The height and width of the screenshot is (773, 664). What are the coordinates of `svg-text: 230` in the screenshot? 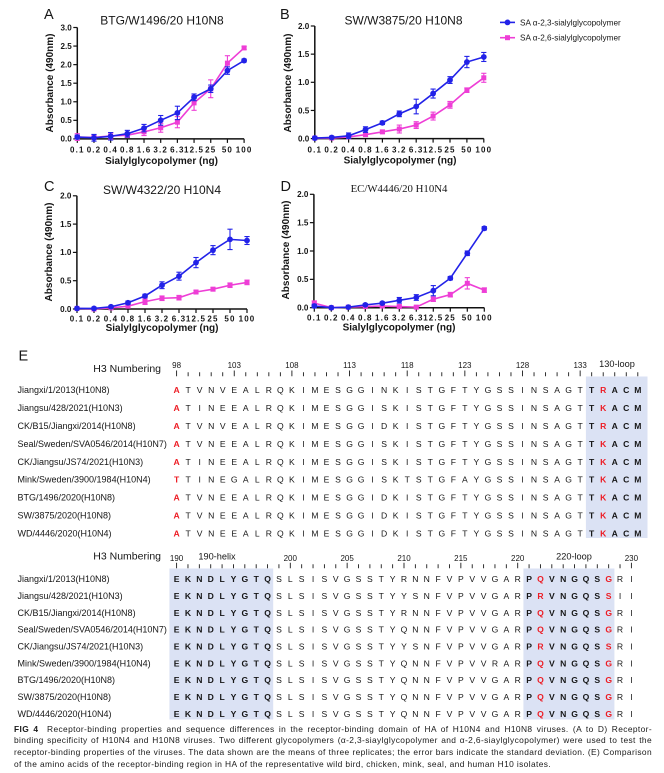 It's located at (632, 558).